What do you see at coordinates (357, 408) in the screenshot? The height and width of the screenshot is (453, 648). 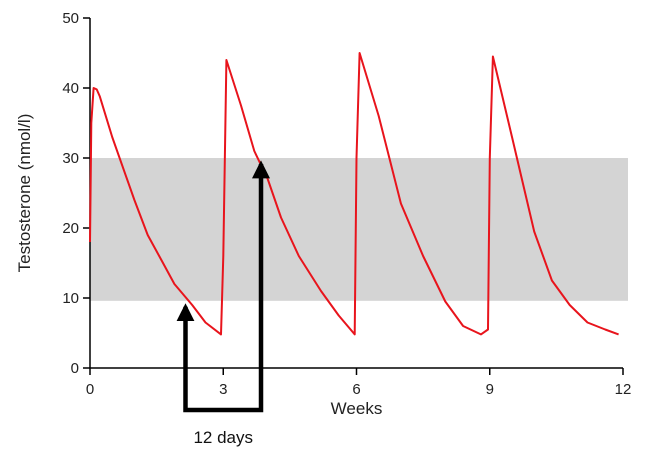 I see `x-axis-title: Weeks` at bounding box center [357, 408].